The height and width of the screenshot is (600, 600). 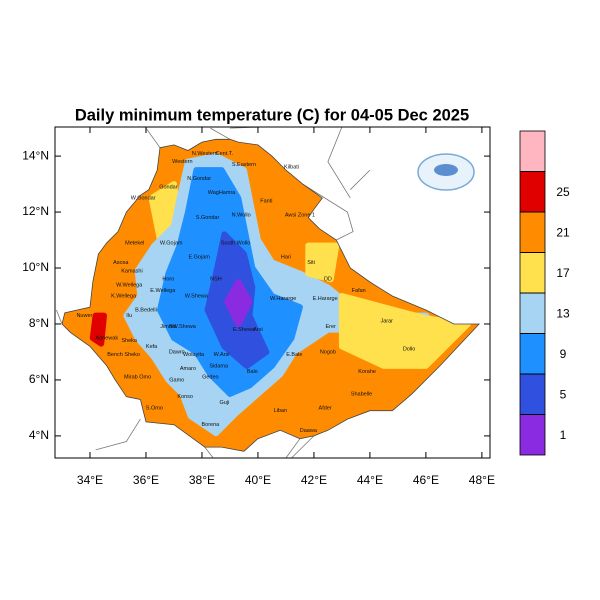 I want to click on zone-label: S.Omo, so click(x=154, y=408).